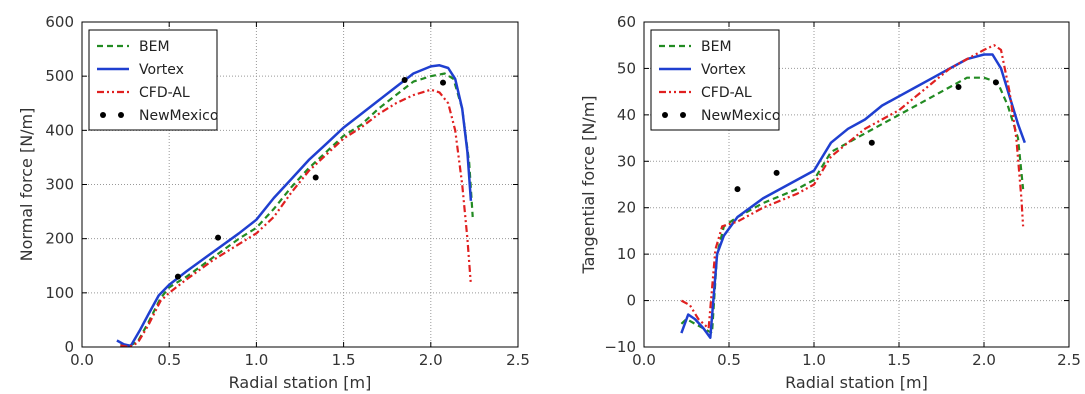  Describe the element at coordinates (59, 239) in the screenshot. I see `y-tick-label: 200` at that location.